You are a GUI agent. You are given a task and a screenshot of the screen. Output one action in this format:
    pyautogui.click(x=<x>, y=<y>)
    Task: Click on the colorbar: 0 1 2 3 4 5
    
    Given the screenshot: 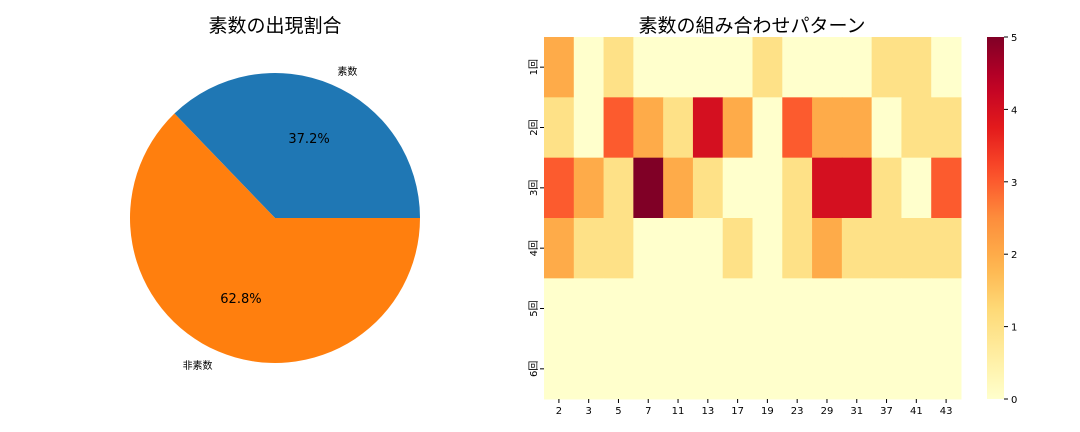 What is the action you would take?
    pyautogui.click(x=1002, y=219)
    